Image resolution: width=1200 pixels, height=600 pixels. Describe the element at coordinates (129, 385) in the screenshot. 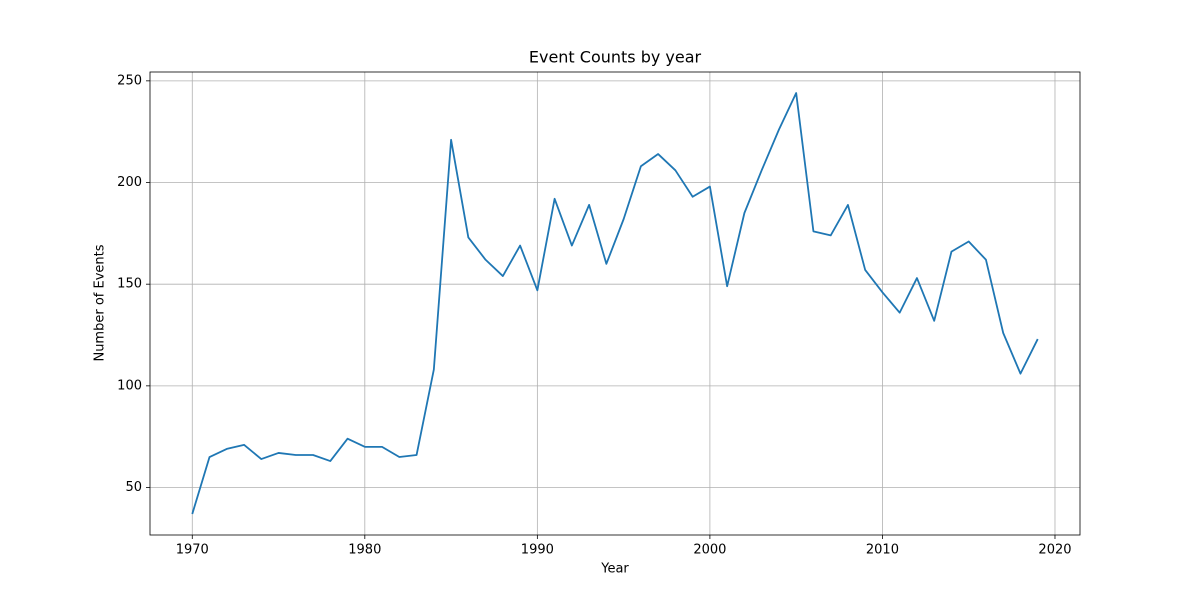

I see `y-tick-label: 100` at that location.